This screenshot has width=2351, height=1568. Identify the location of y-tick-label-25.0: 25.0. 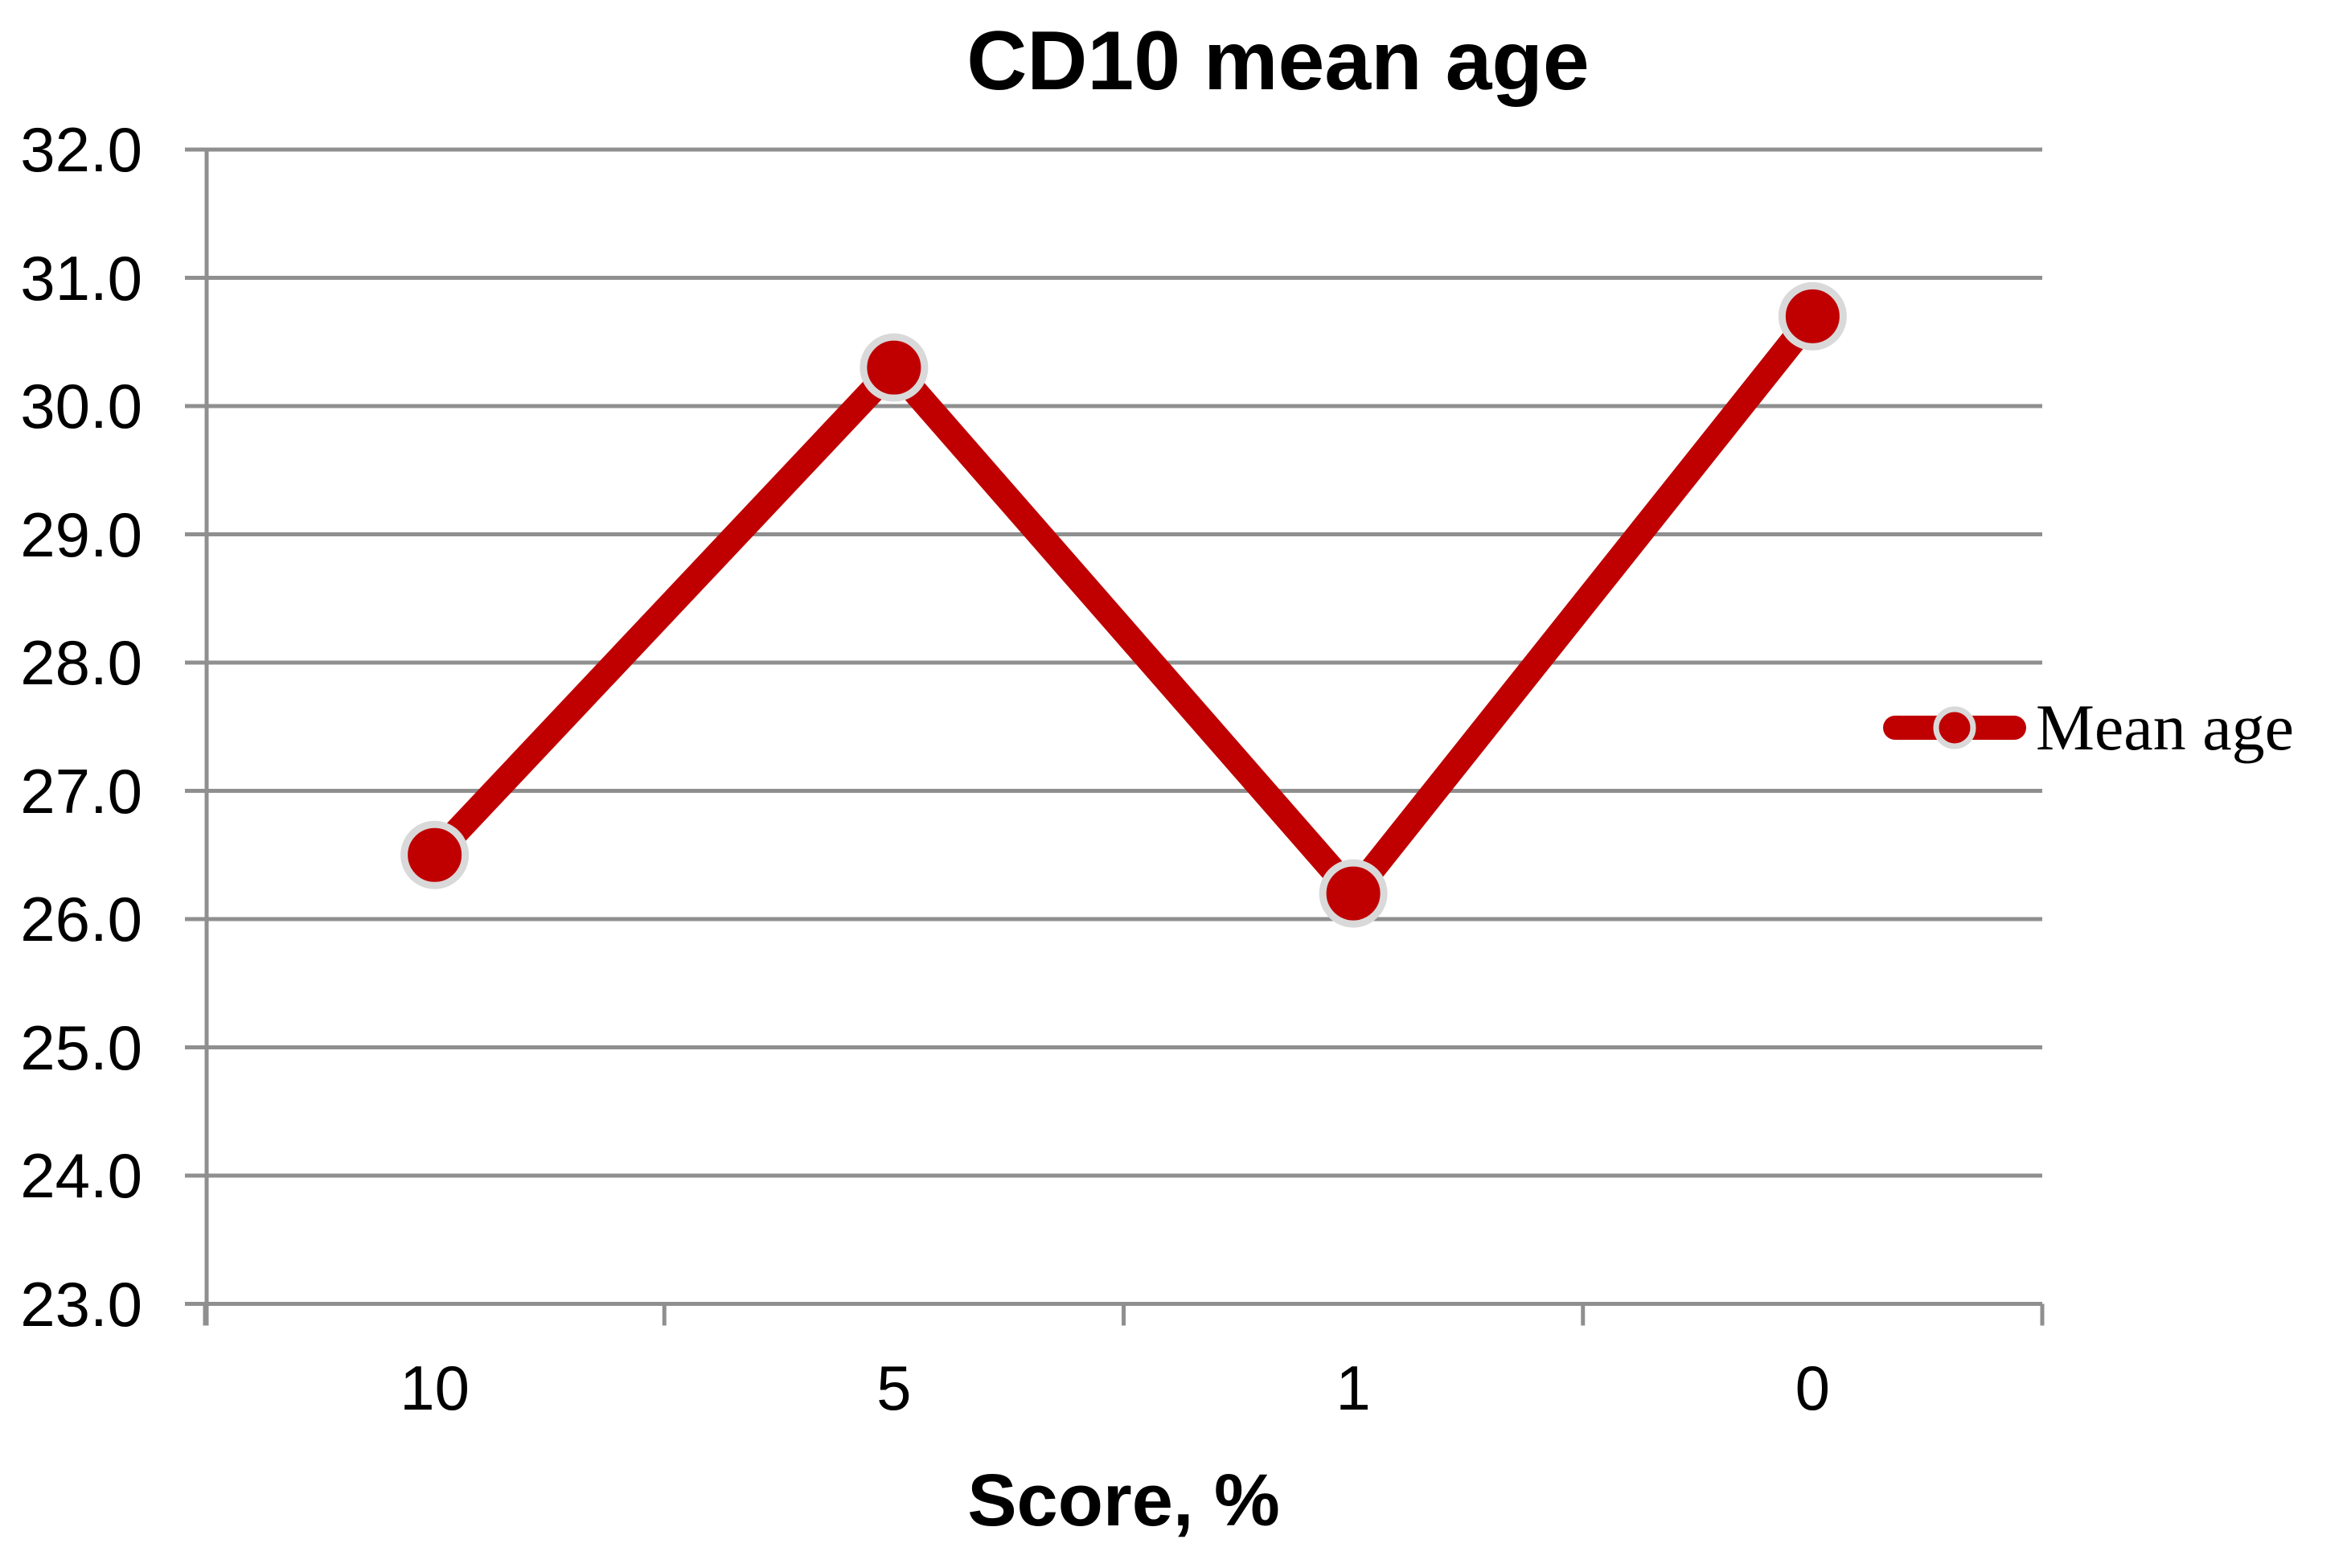
(81, 1047).